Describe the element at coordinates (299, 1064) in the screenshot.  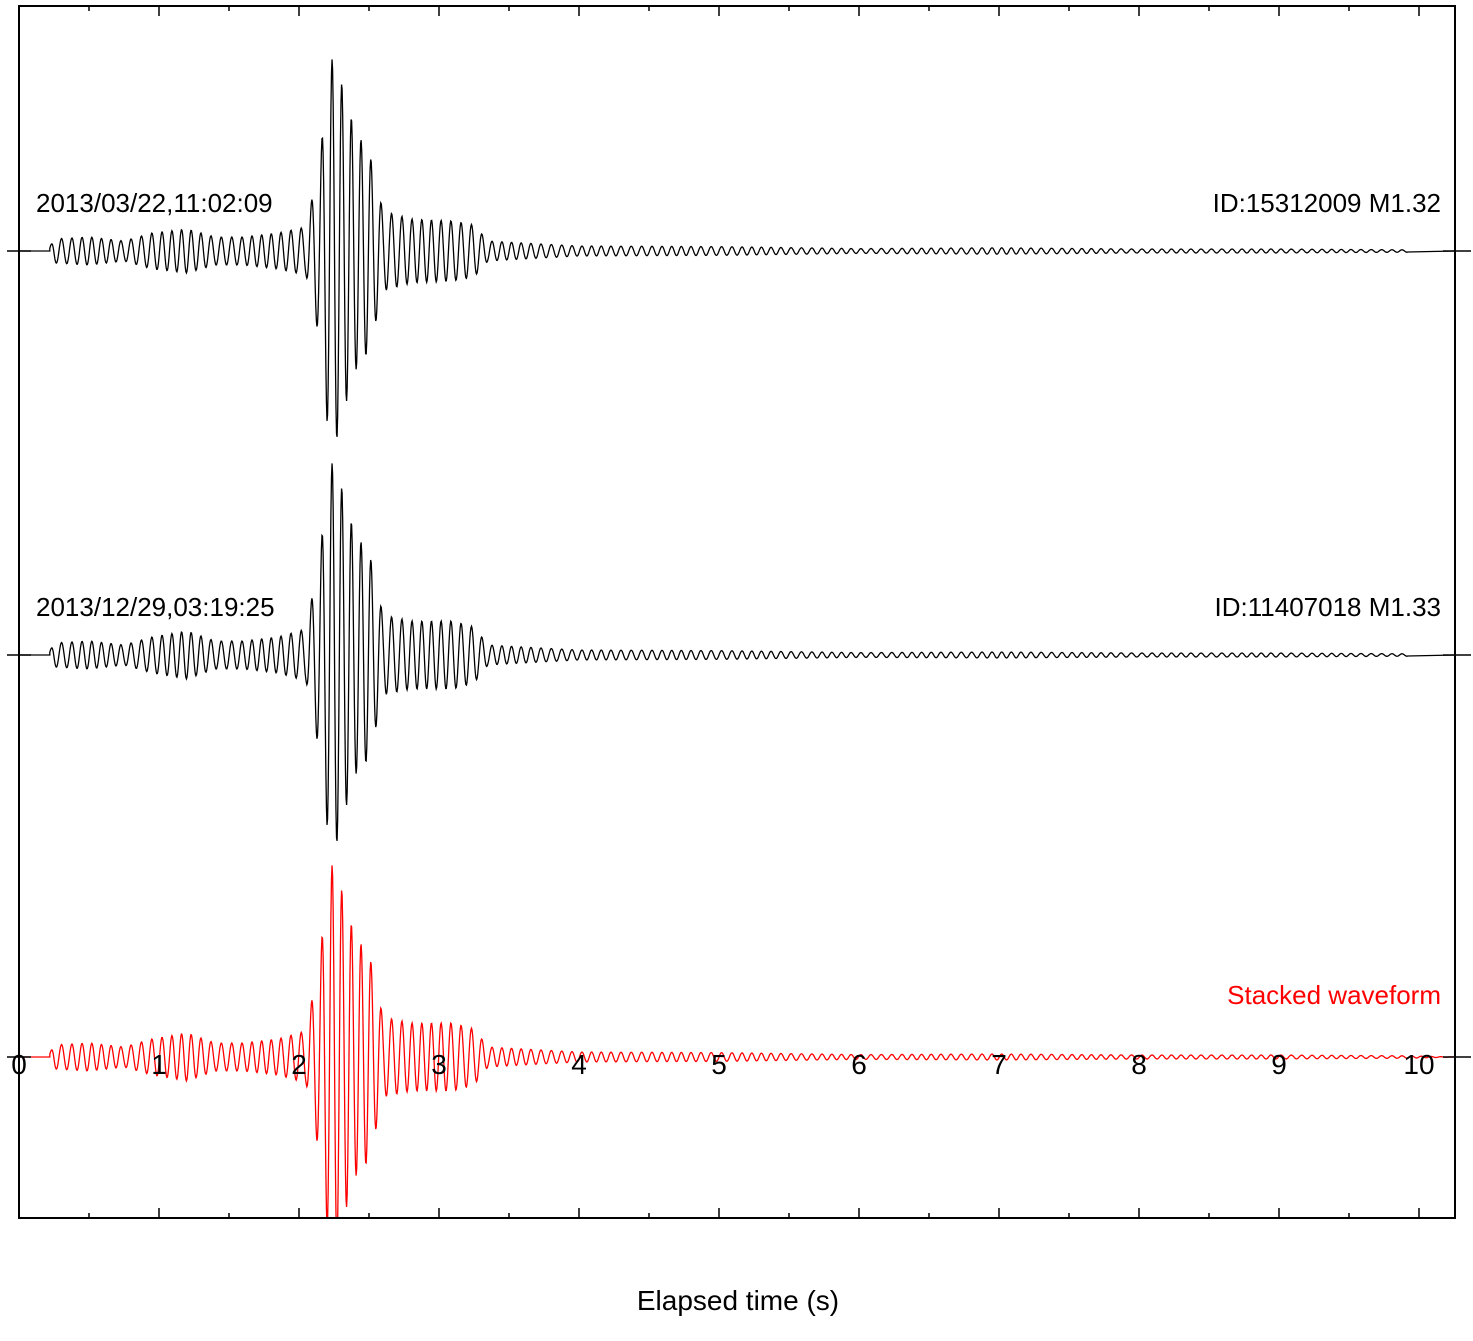
I see `x-tick-label: 2` at that location.